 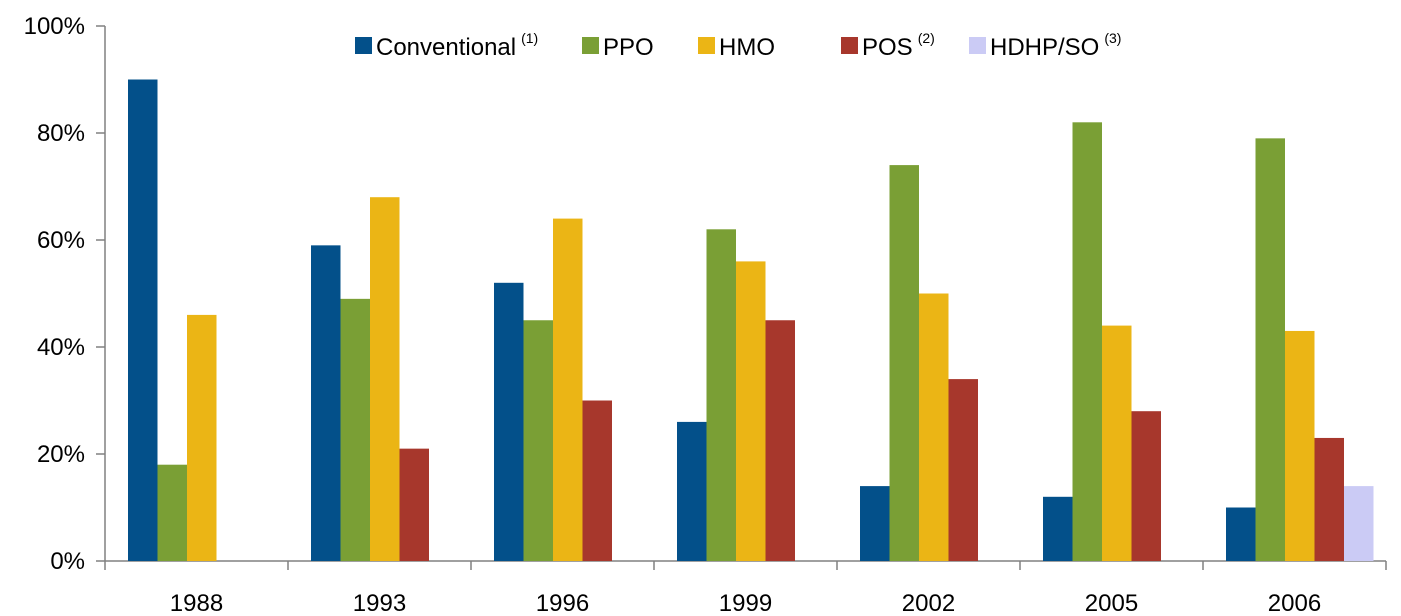 I want to click on x-tick-label: 2002, so click(x=928, y=603).